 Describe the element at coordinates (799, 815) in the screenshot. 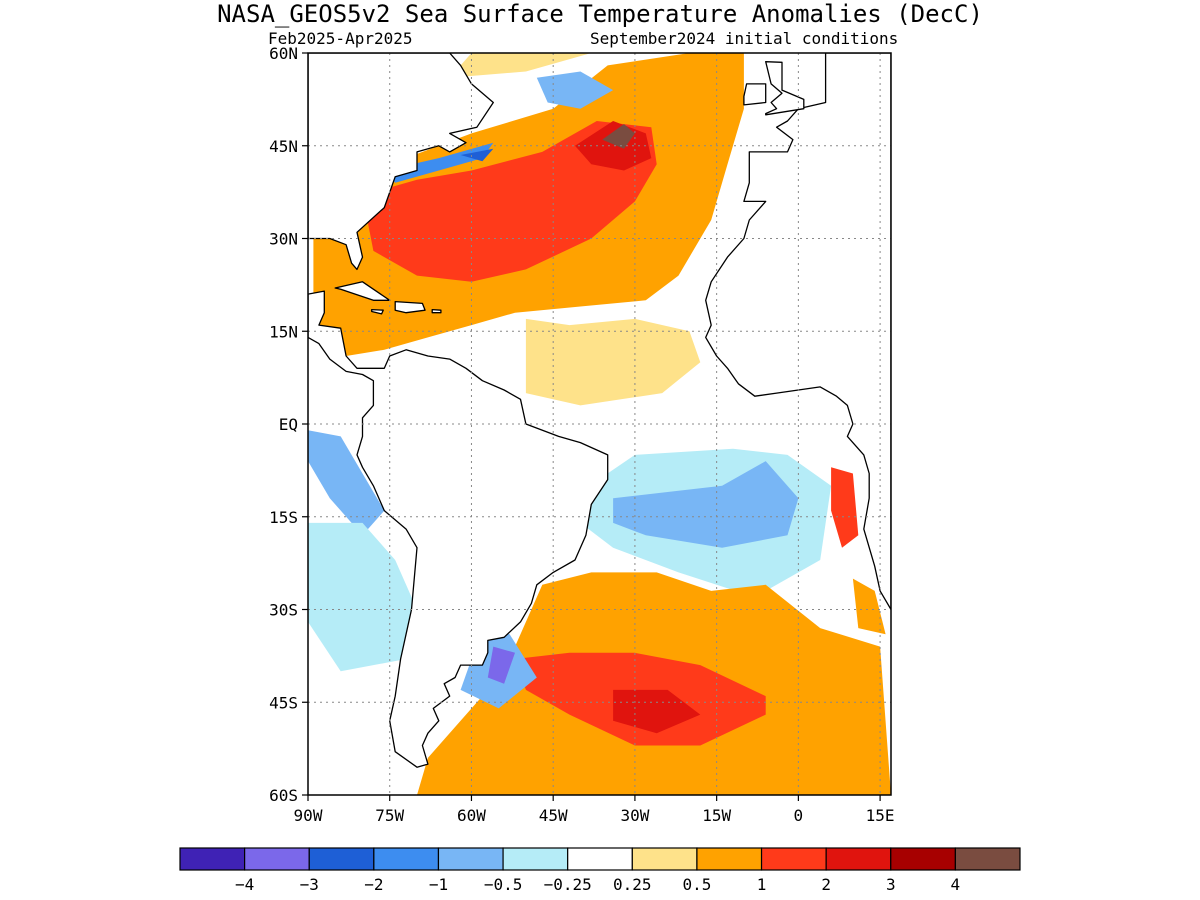

I see `lon-tick-label-6: 0` at that location.